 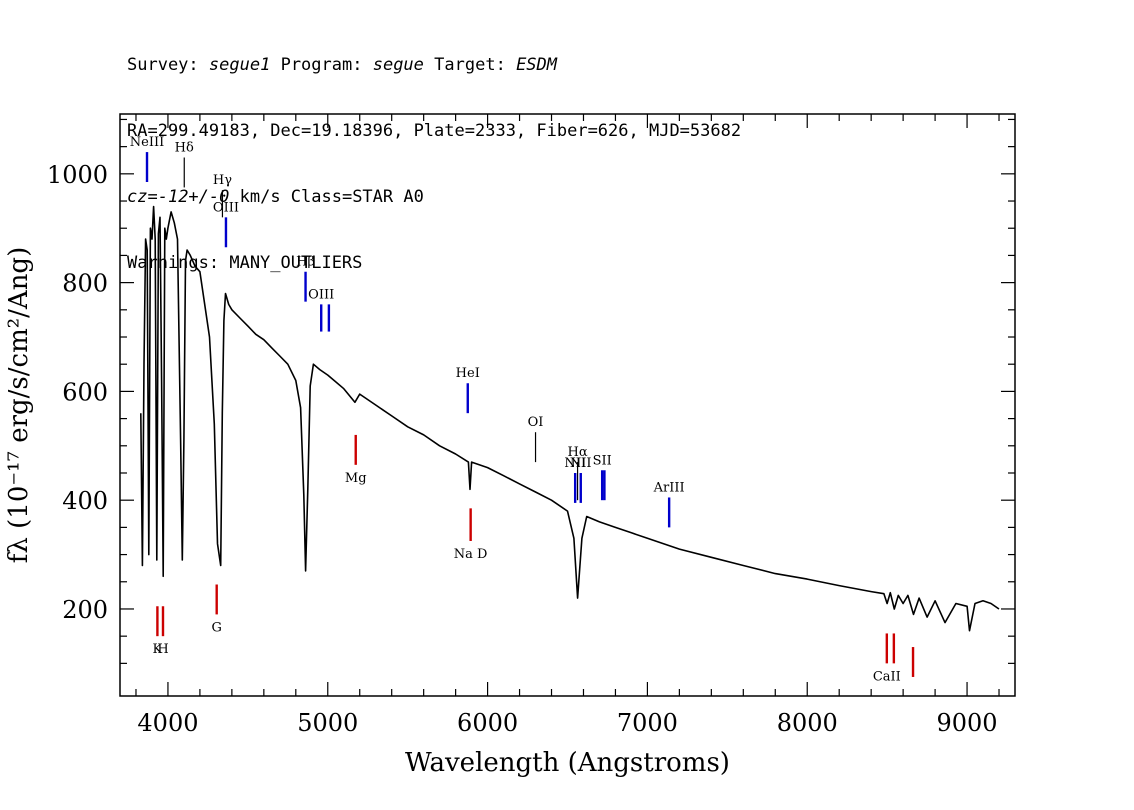 I want to click on line-marker-label: NeIII, so click(x=147, y=142).